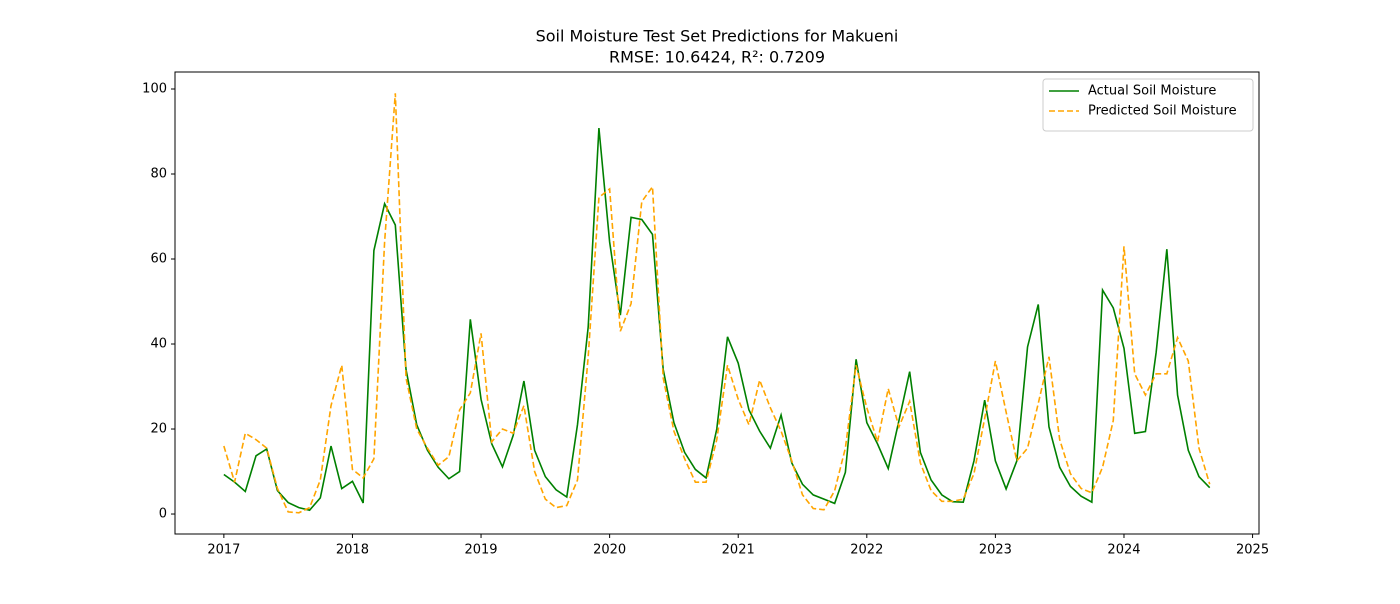 The image size is (1400, 604). I want to click on y-tick-label: 60, so click(158, 259).